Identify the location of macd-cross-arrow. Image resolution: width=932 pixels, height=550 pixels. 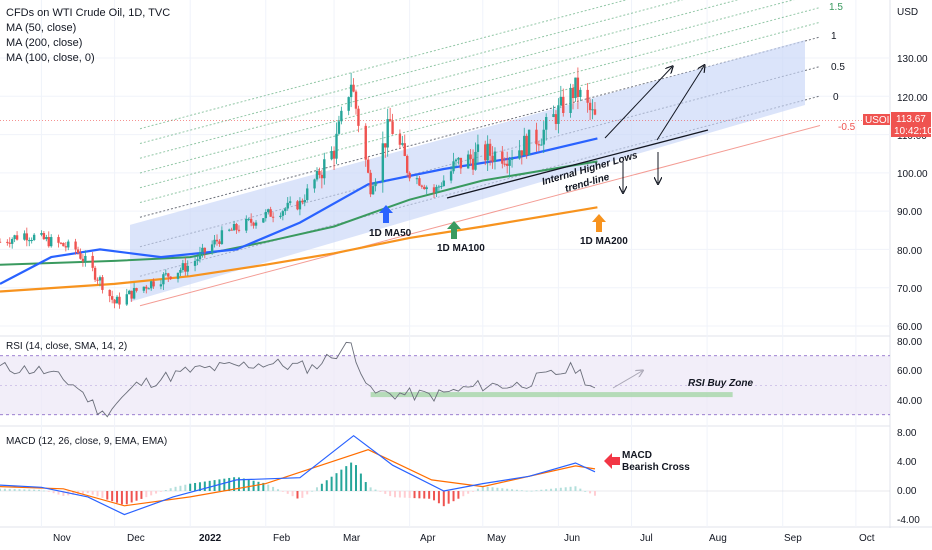
(612, 461).